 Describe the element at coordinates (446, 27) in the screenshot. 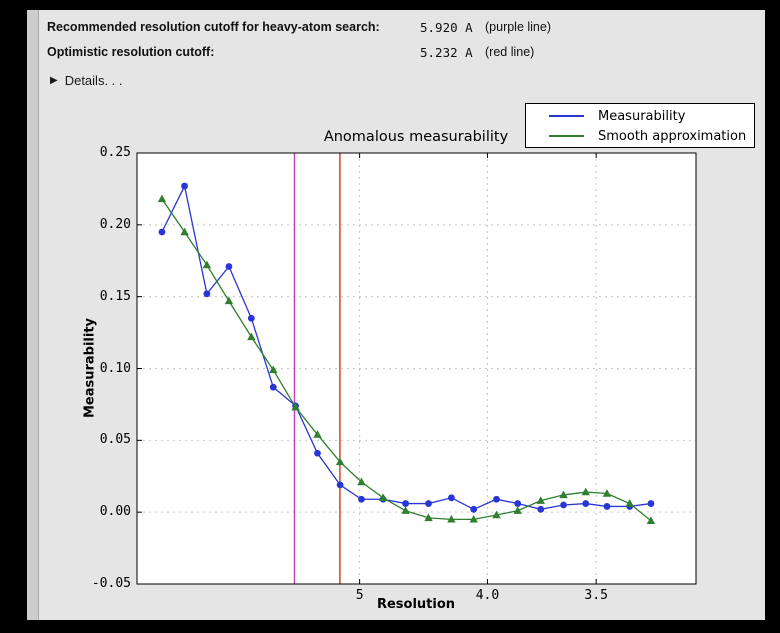

I see `recommended-cutoff-value: 5.920 A` at that location.